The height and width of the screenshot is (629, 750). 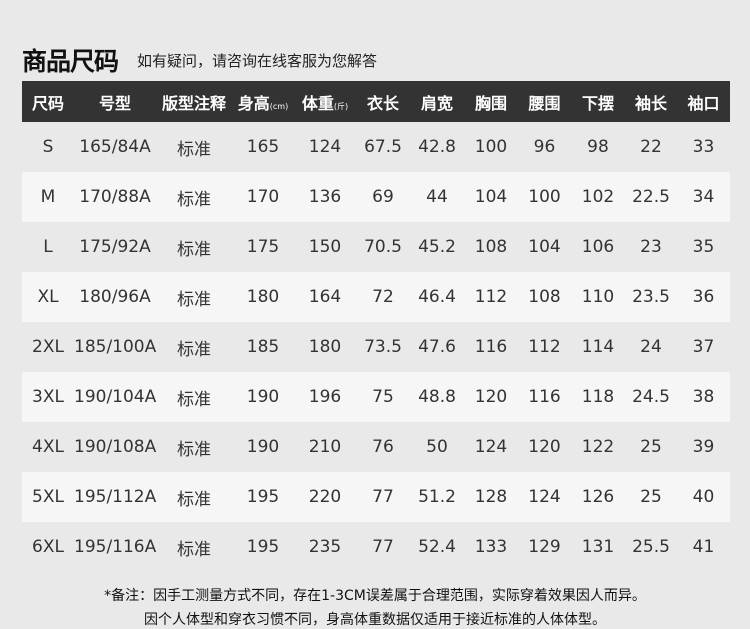 I want to click on table-row: 6XL 195/116A 标准 195 235 77 52.4 133 129 131 25.5 41, so click(x=376, y=547).